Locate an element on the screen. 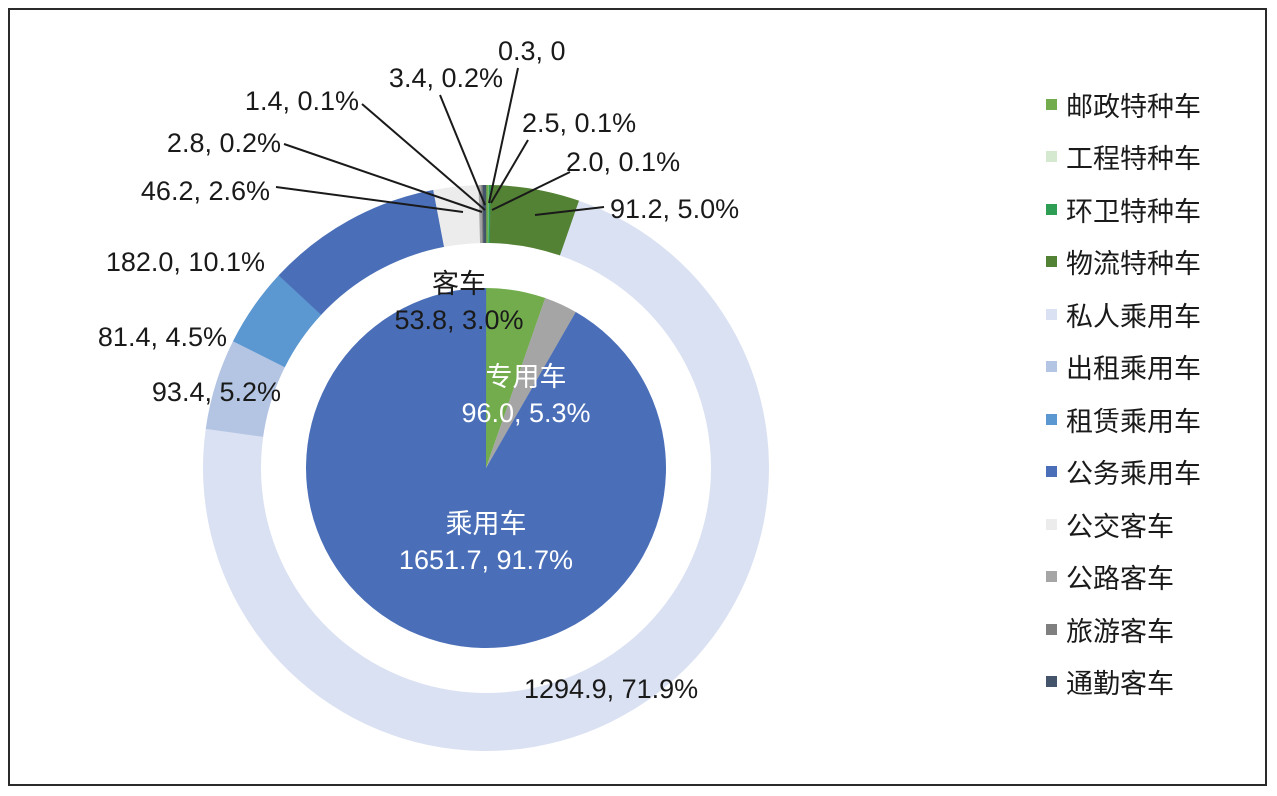 The image size is (1277, 796). legend-label: 邮政特种车 is located at coordinates (1133, 107).